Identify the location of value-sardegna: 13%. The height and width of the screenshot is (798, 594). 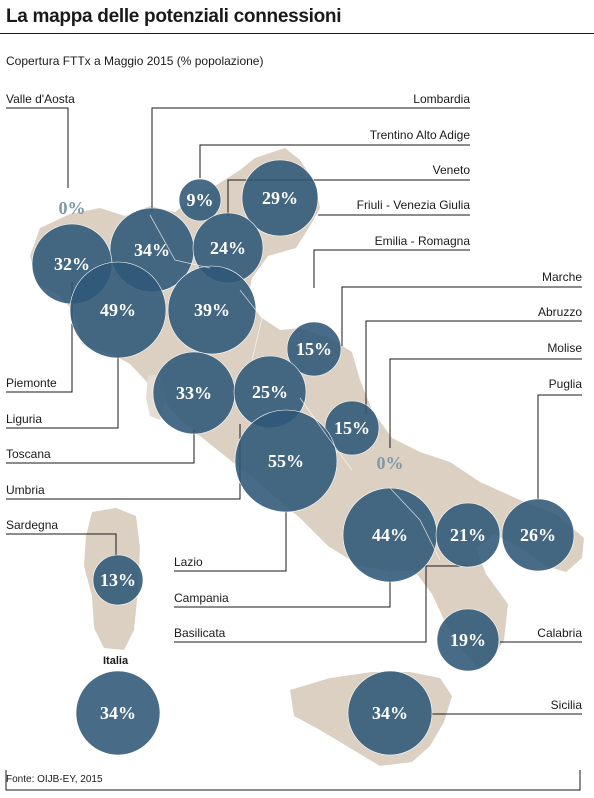
(118, 580).